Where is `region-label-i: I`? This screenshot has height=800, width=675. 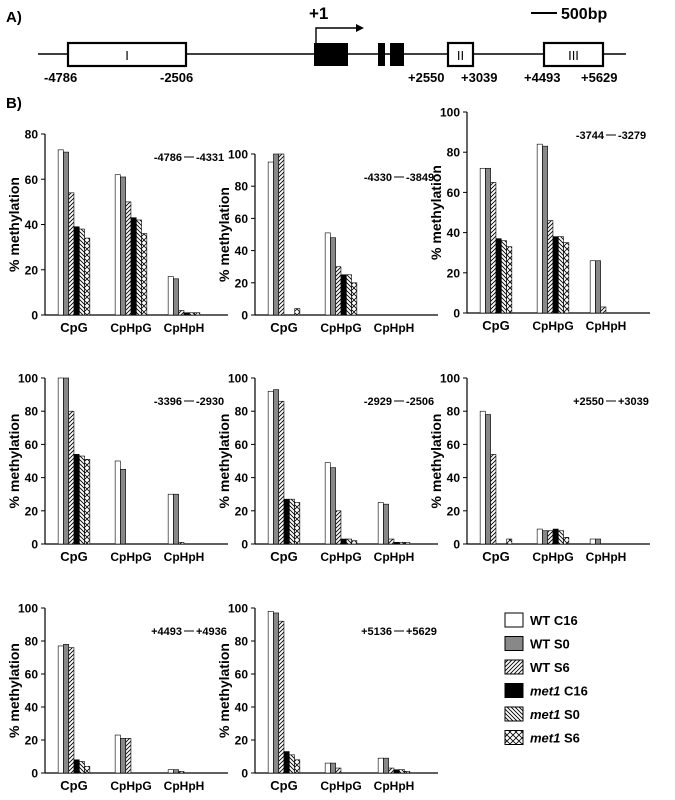 region-label-i: I is located at coordinates (127, 55).